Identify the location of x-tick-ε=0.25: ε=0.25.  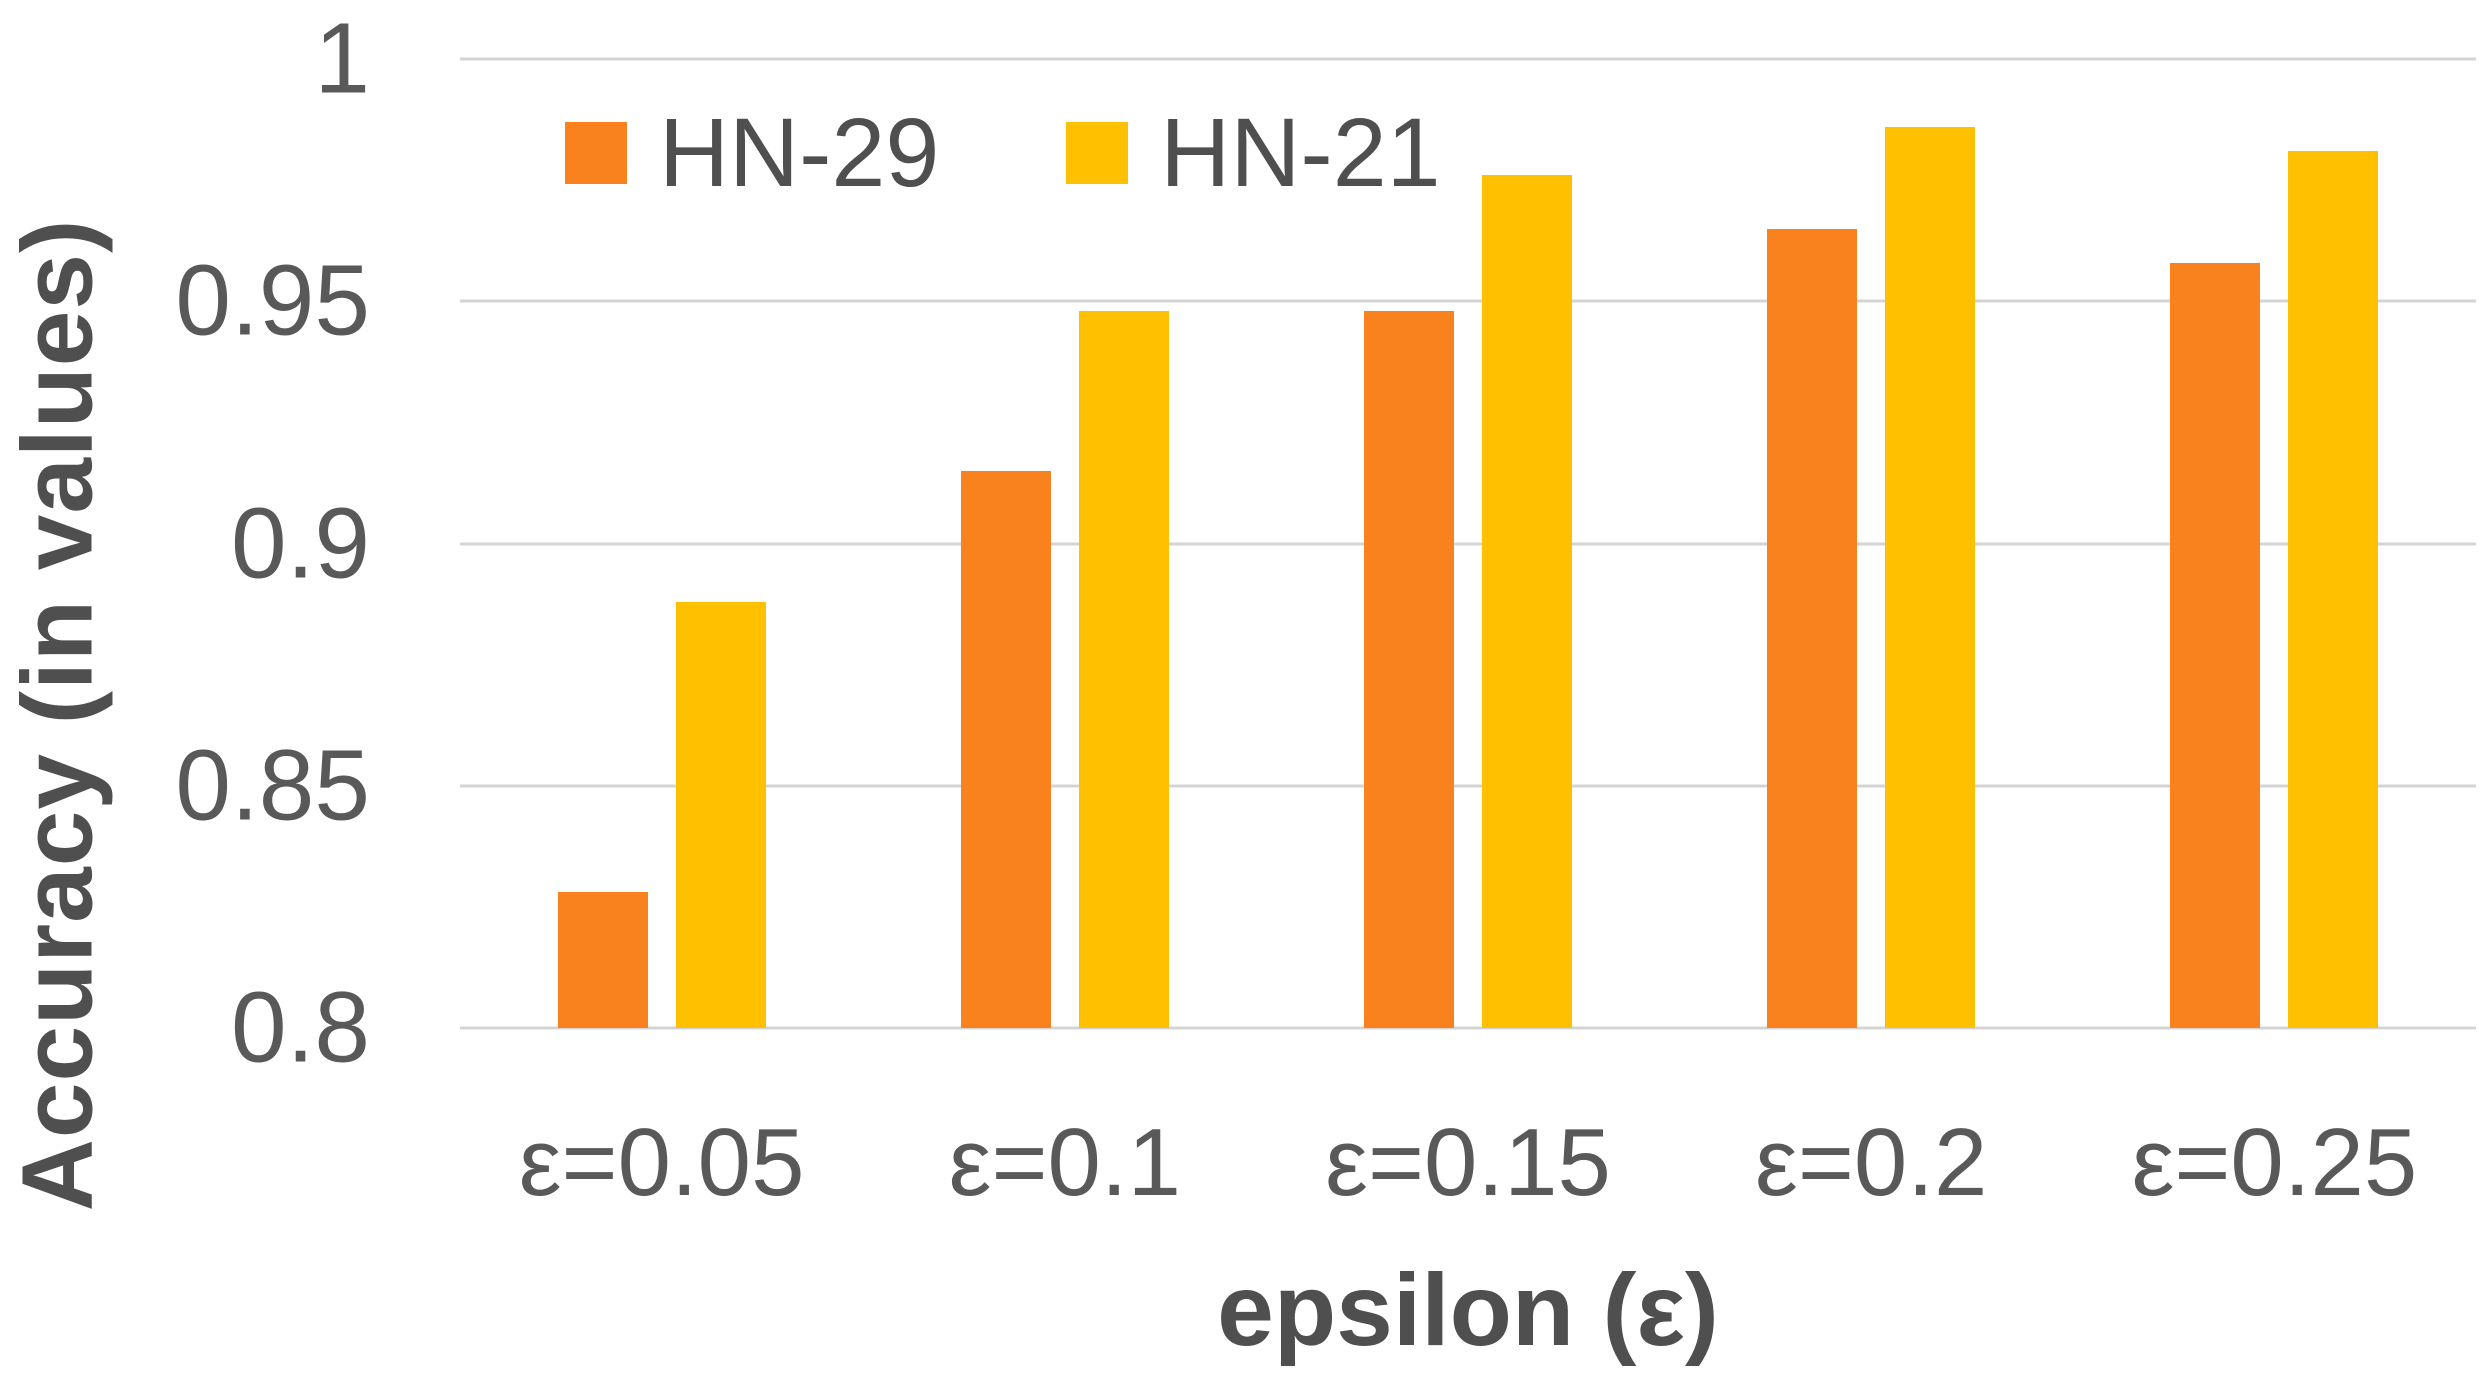
(2274, 1162).